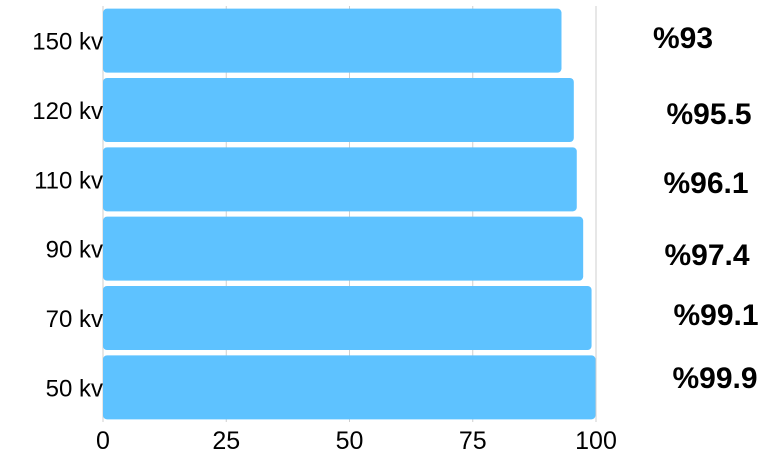 The height and width of the screenshot is (456, 770). Describe the element at coordinates (347, 318) in the screenshot. I see `bar-70-kv` at that location.